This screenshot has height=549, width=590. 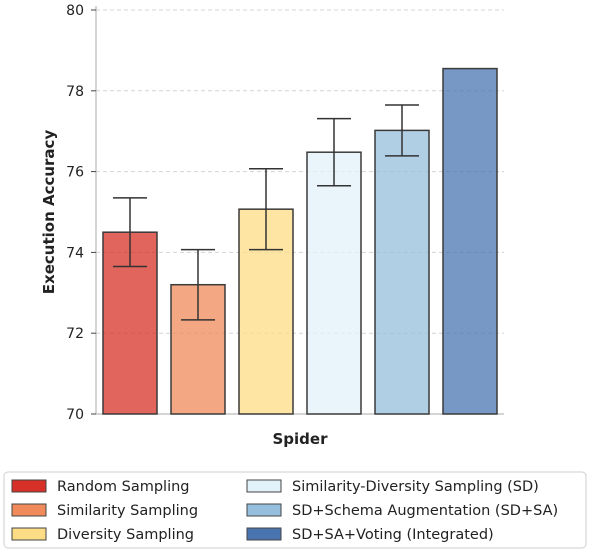 What do you see at coordinates (49, 212) in the screenshot?
I see `y-axis-label: Execution Accuracy` at bounding box center [49, 212].